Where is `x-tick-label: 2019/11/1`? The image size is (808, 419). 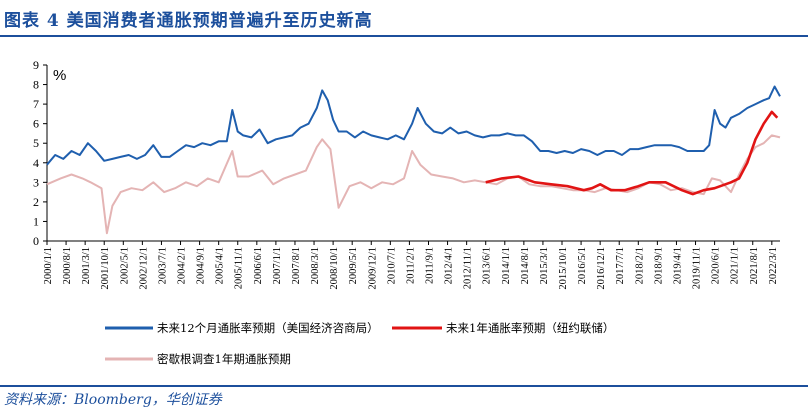 x-tick-label: 2019/11/1 is located at coordinates (697, 268).